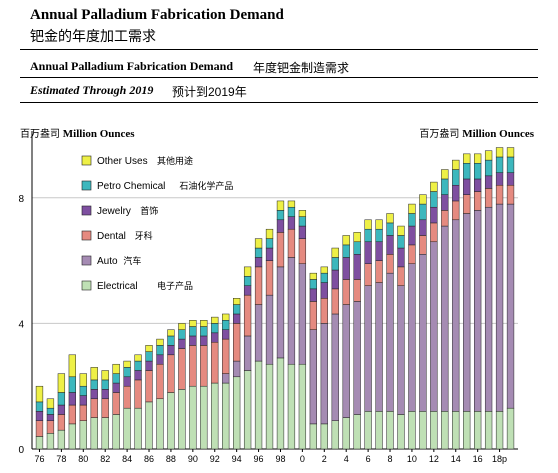  Describe the element at coordinates (21, 450) in the screenshot. I see `y-tick-label: 0` at that location.